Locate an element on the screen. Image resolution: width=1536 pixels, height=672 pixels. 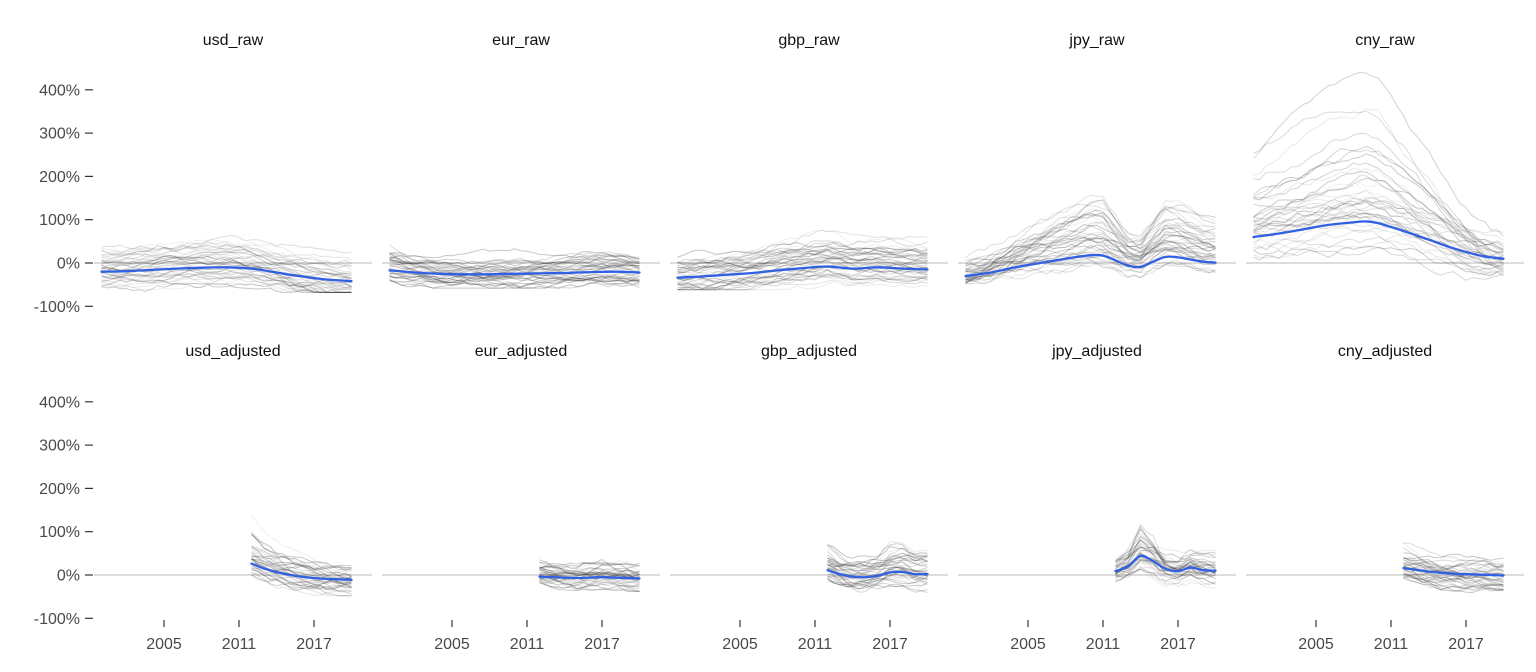
y-axis-tick-label: 400% is located at coordinates (59, 90).